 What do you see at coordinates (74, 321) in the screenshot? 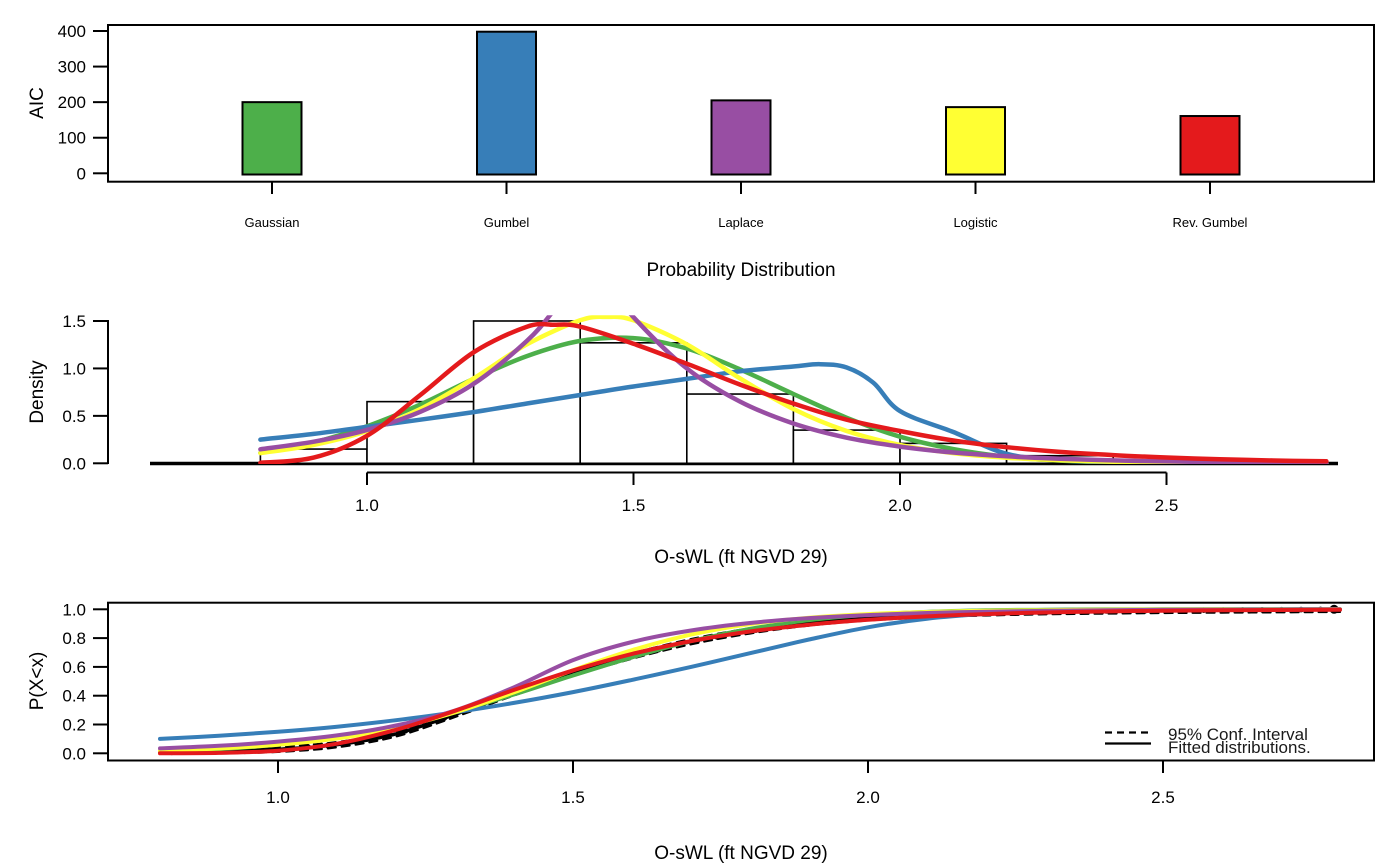
I see `y-tick-label: 1.5` at bounding box center [74, 321].